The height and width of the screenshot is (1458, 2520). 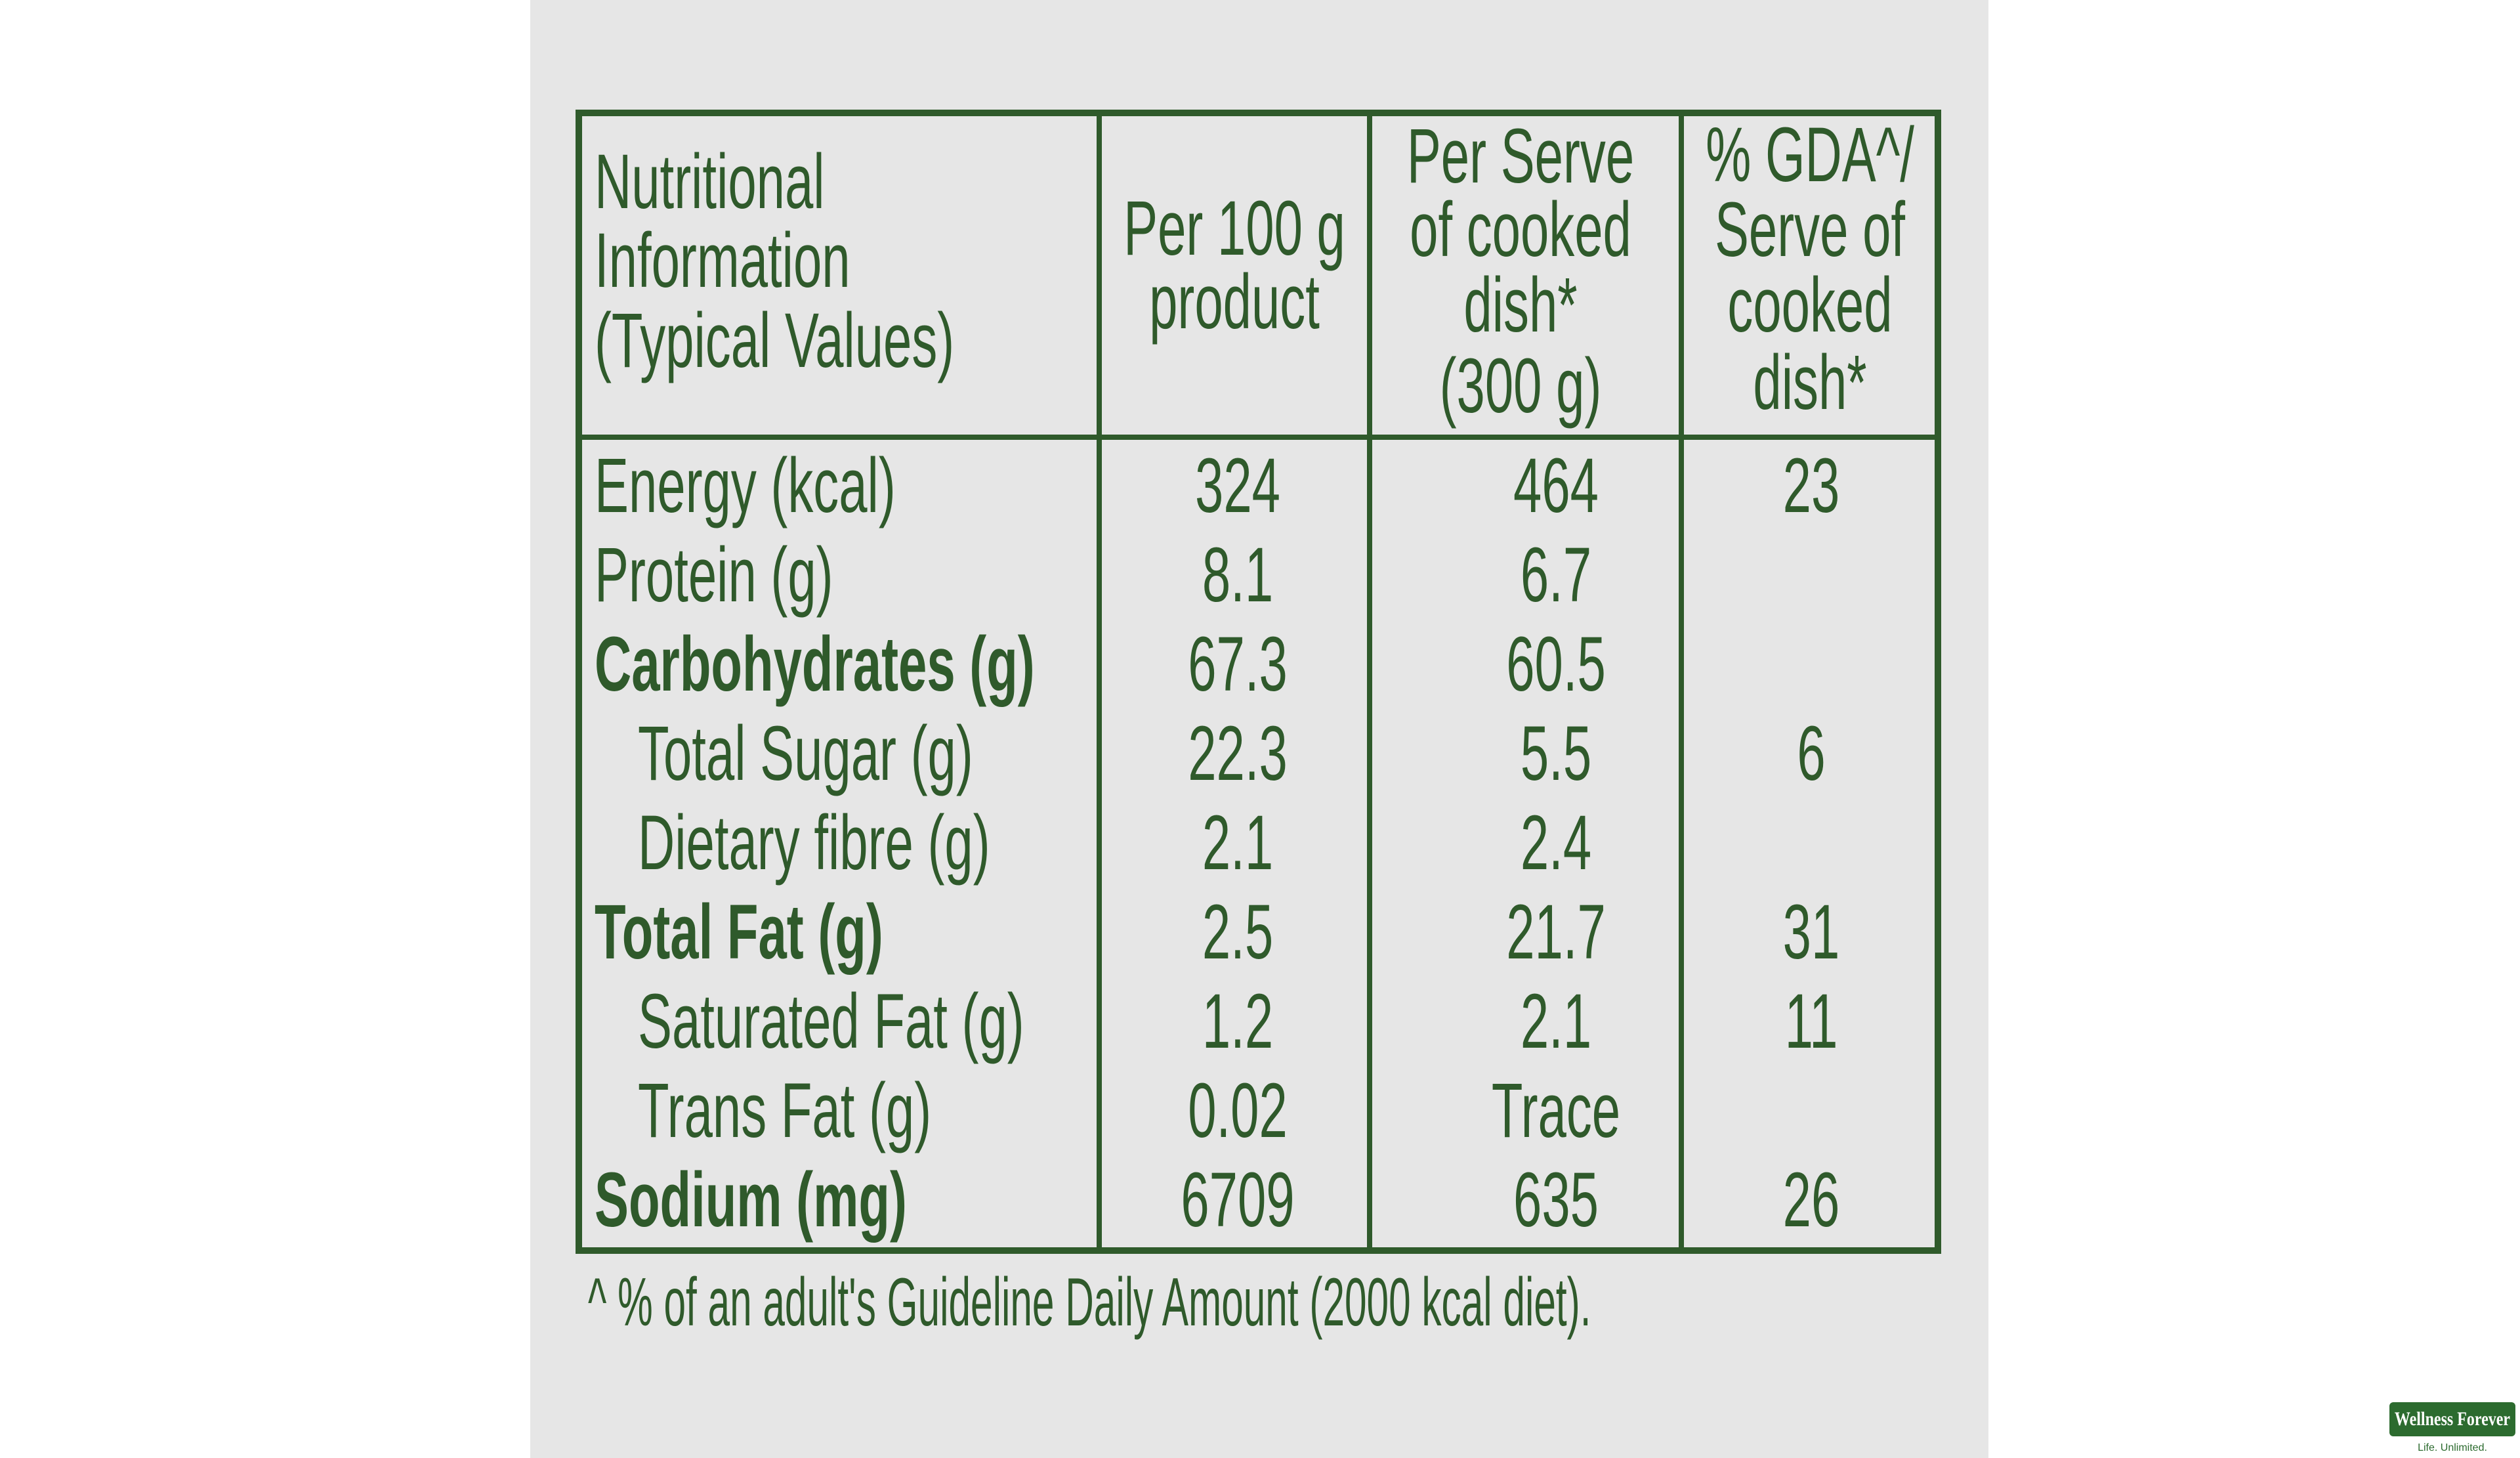 What do you see at coordinates (1238, 575) in the screenshot?
I see `cell-value: 8.1` at bounding box center [1238, 575].